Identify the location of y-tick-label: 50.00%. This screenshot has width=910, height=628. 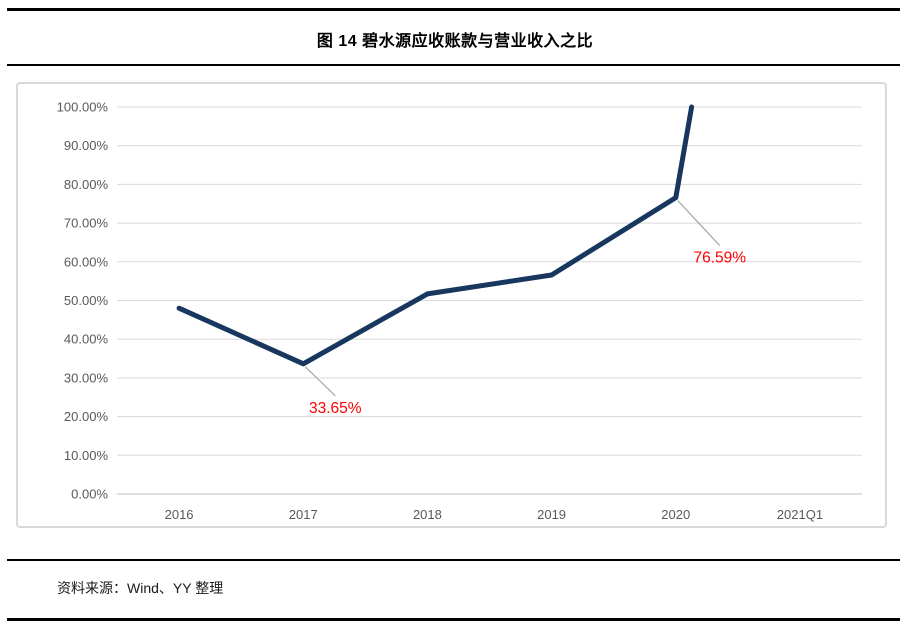
(86, 300).